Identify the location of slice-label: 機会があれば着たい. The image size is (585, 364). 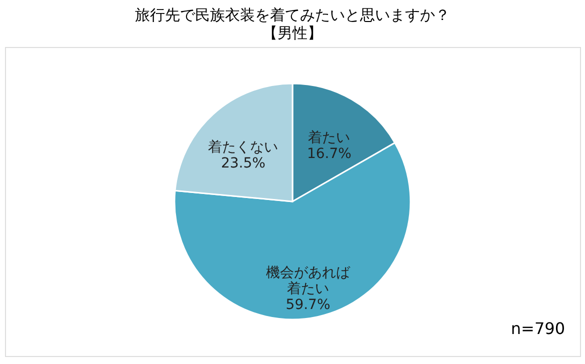
(309, 280).